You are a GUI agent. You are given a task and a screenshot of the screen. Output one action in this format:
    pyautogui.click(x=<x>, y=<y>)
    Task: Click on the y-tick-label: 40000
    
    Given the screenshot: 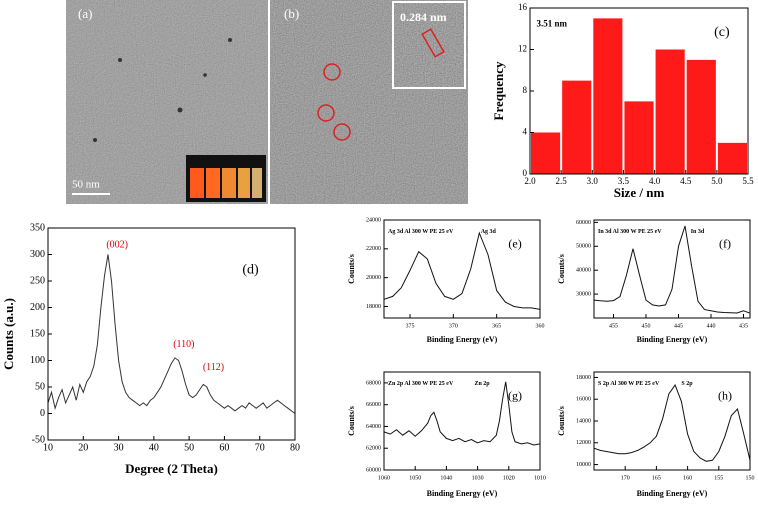 What is the action you would take?
    pyautogui.click(x=583, y=271)
    